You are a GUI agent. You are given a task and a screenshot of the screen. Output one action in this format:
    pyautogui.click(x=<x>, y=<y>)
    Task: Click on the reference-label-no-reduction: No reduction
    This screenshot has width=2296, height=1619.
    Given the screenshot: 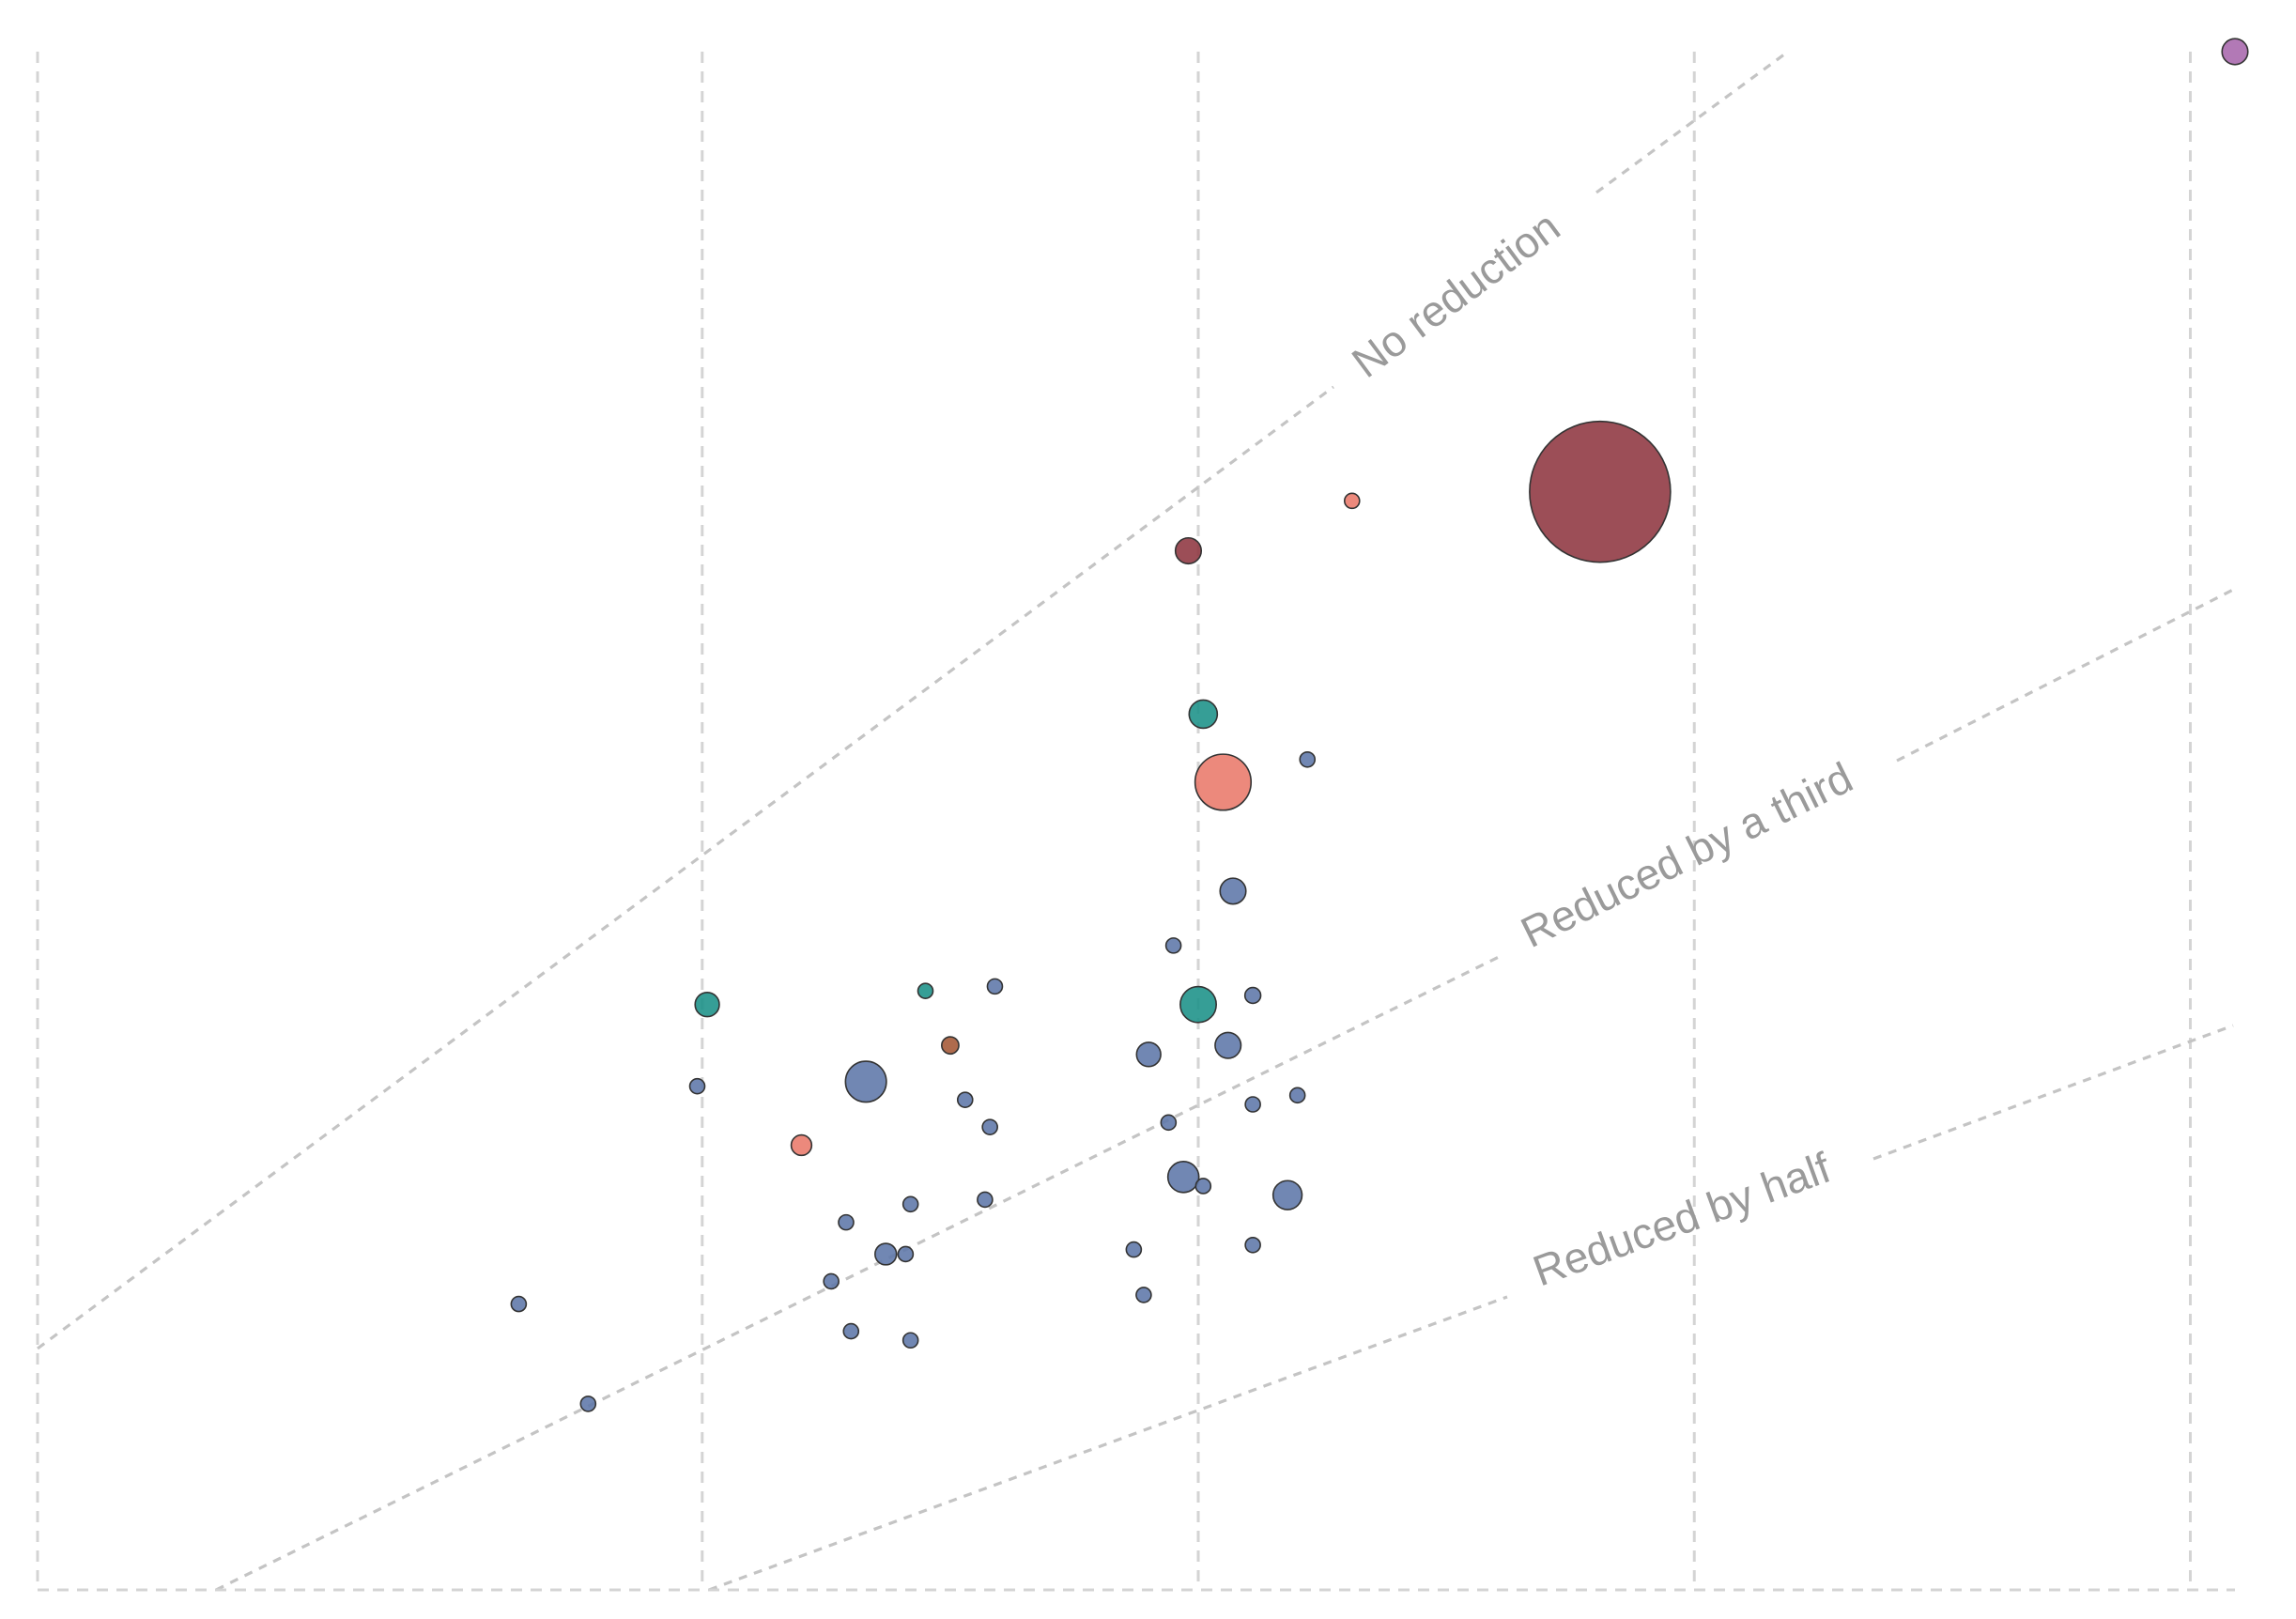 What is the action you would take?
    pyautogui.click(x=1455, y=294)
    